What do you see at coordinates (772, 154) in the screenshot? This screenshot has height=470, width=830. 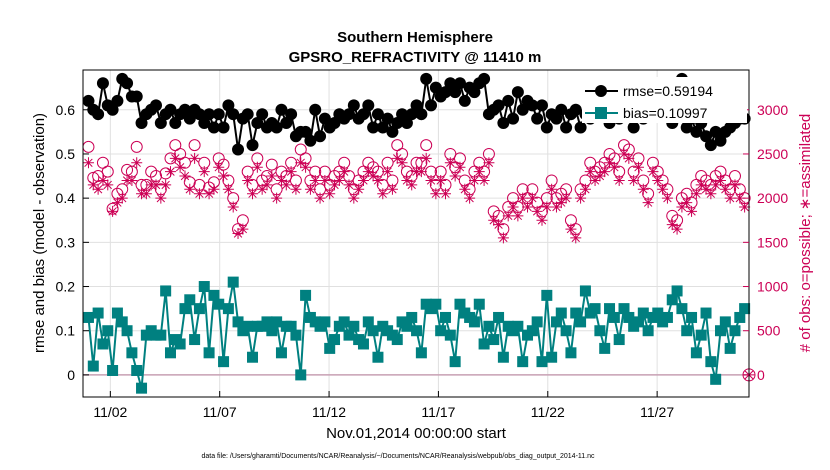 I see `right-tick-label: 2500` at bounding box center [772, 154].